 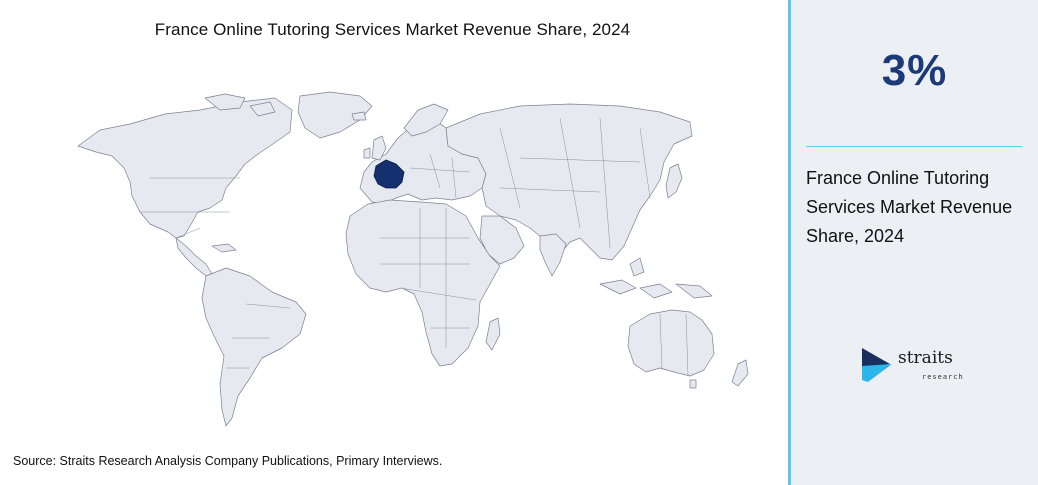 I want to click on france-highlight, so click(x=389, y=174).